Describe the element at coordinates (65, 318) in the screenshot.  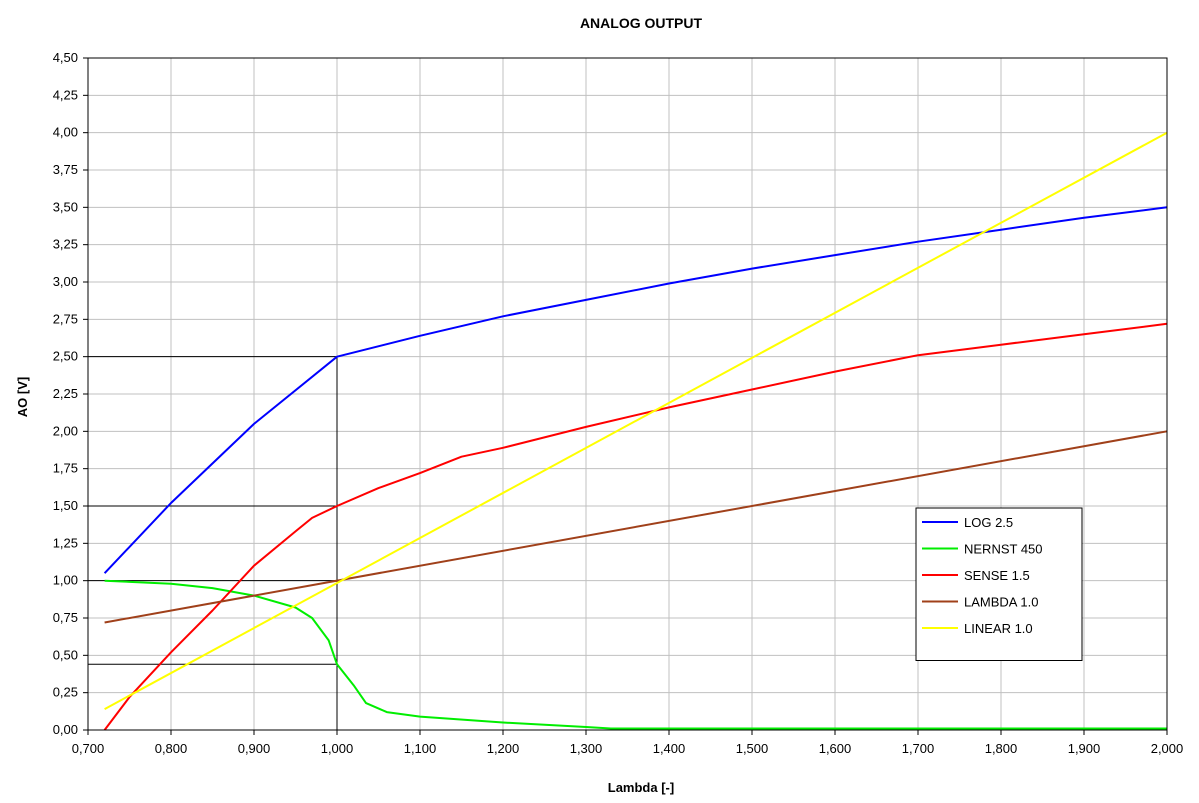
I see `y-tick-label: 2,75` at that location.